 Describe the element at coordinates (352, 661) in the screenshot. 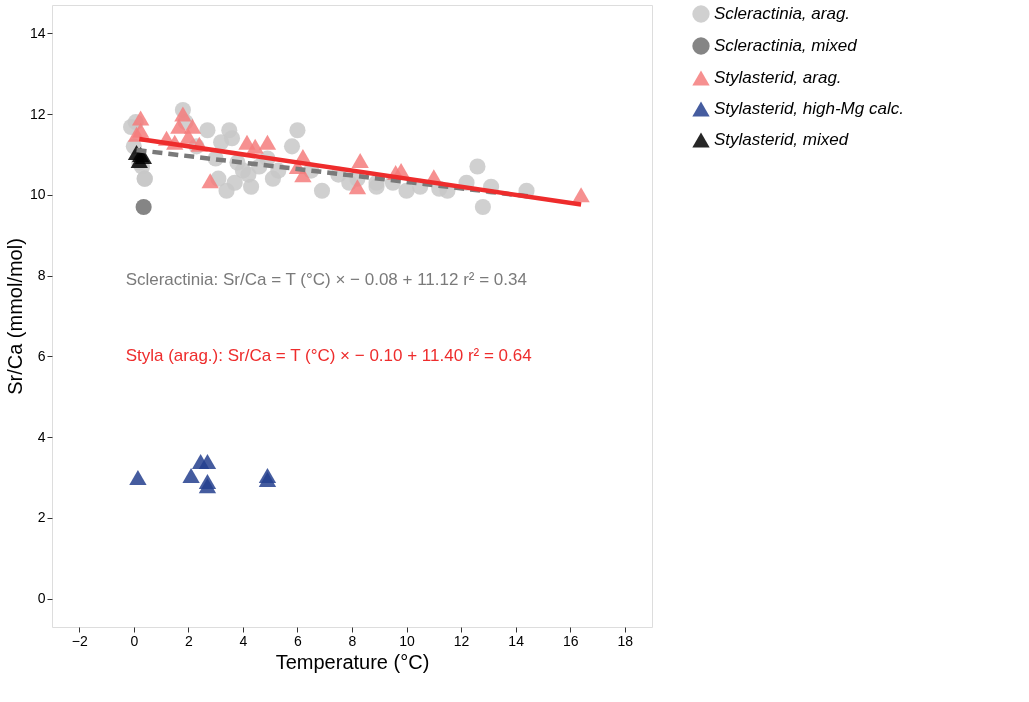

I see `x-axis-title: Temperature (°C)` at that location.